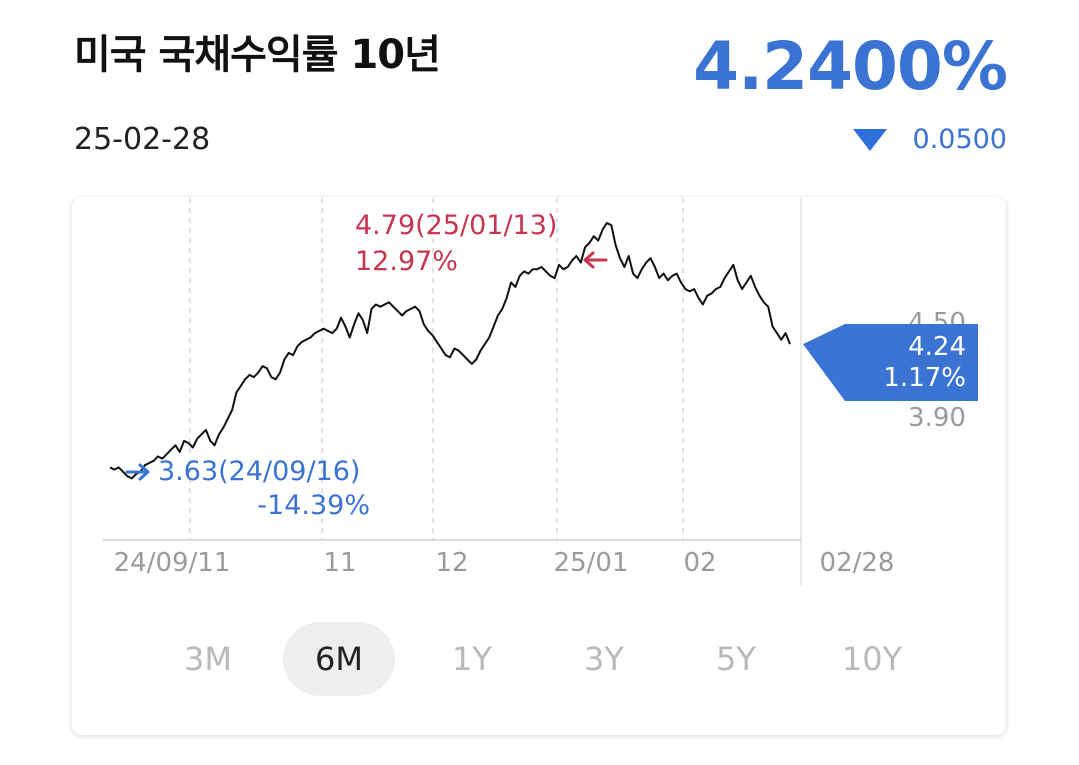 The width and height of the screenshot is (1079, 765). I want to click on x-tick-label: 24/09/11, so click(172, 563).